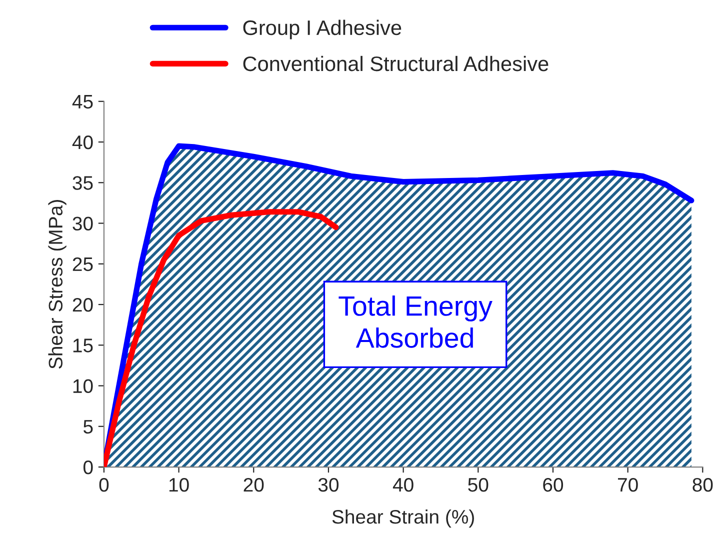  Describe the element at coordinates (403, 518) in the screenshot. I see `x-axis-title: Shear Strain (%)` at that location.